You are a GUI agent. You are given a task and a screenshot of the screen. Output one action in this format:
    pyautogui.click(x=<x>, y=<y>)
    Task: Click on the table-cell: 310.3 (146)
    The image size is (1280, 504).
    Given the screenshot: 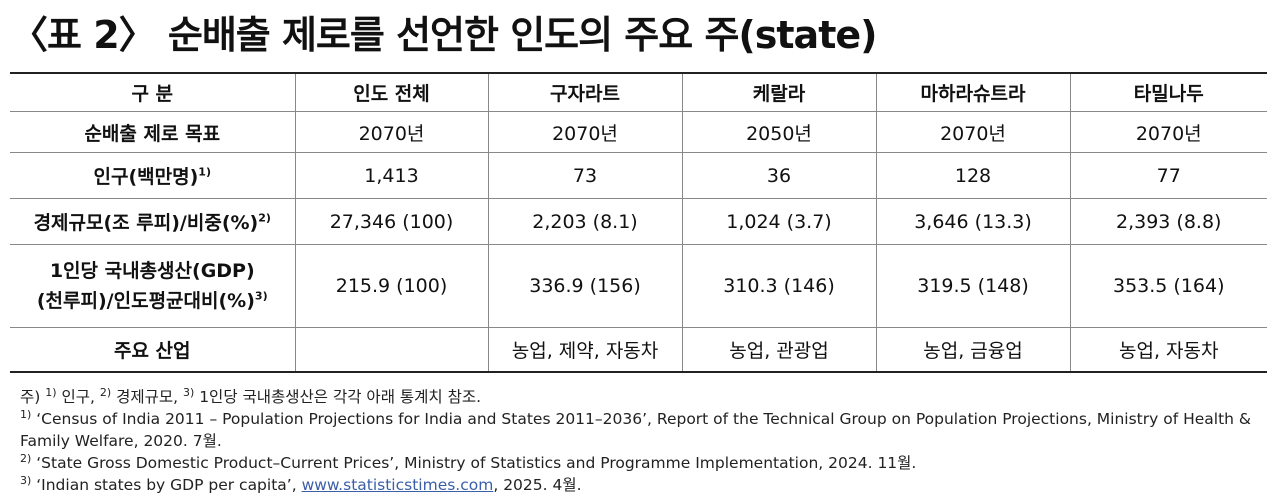 What is the action you would take?
    pyautogui.click(x=779, y=286)
    